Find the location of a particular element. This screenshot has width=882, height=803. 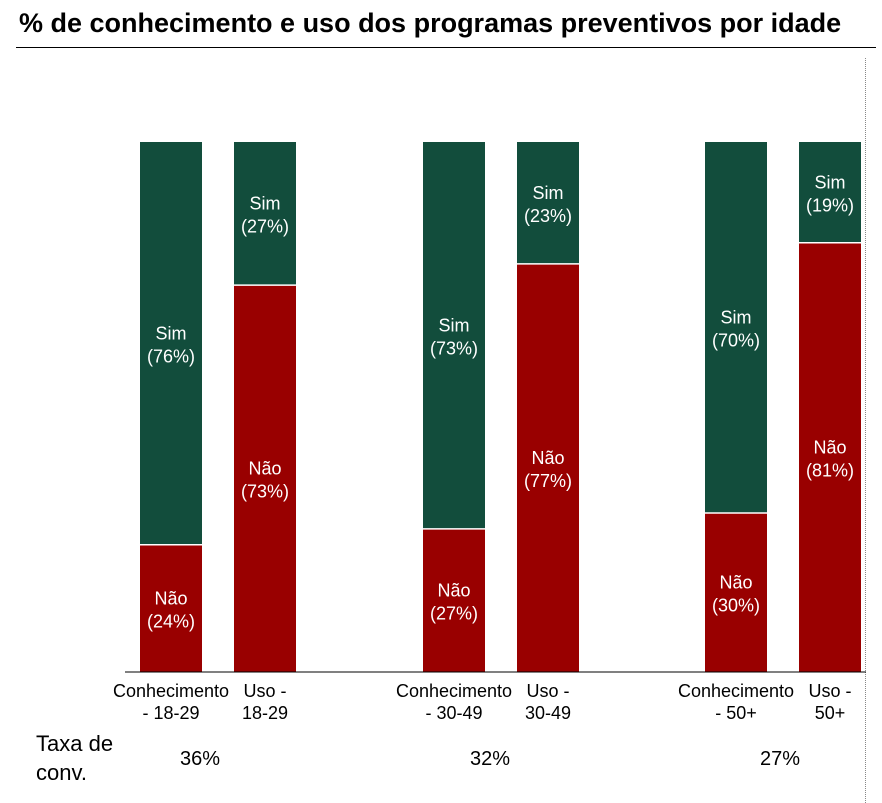

category-label-line2-1: 18-29 is located at coordinates (265, 713).